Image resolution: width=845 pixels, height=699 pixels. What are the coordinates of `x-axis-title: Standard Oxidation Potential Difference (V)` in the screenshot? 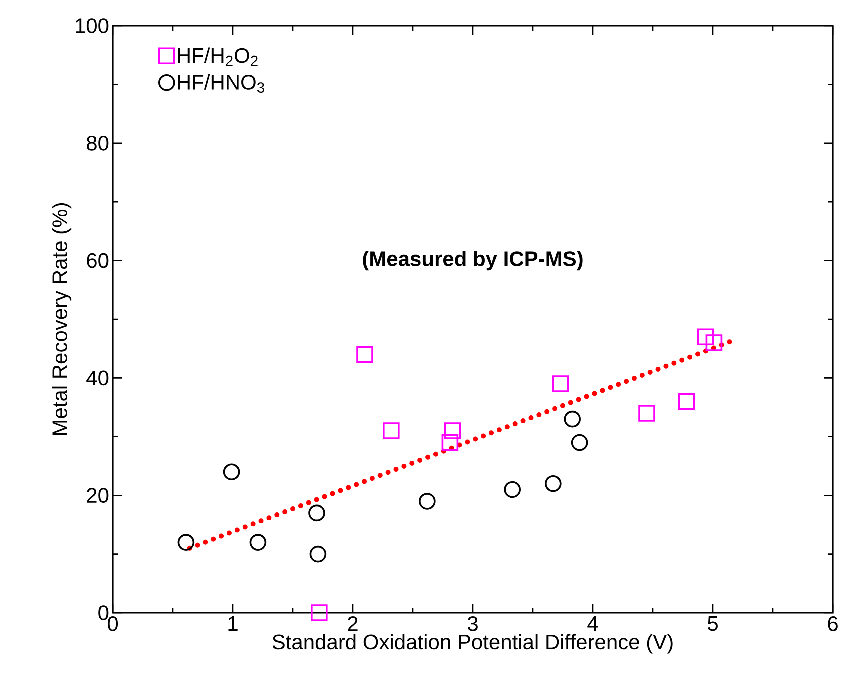 It's located at (472, 644).